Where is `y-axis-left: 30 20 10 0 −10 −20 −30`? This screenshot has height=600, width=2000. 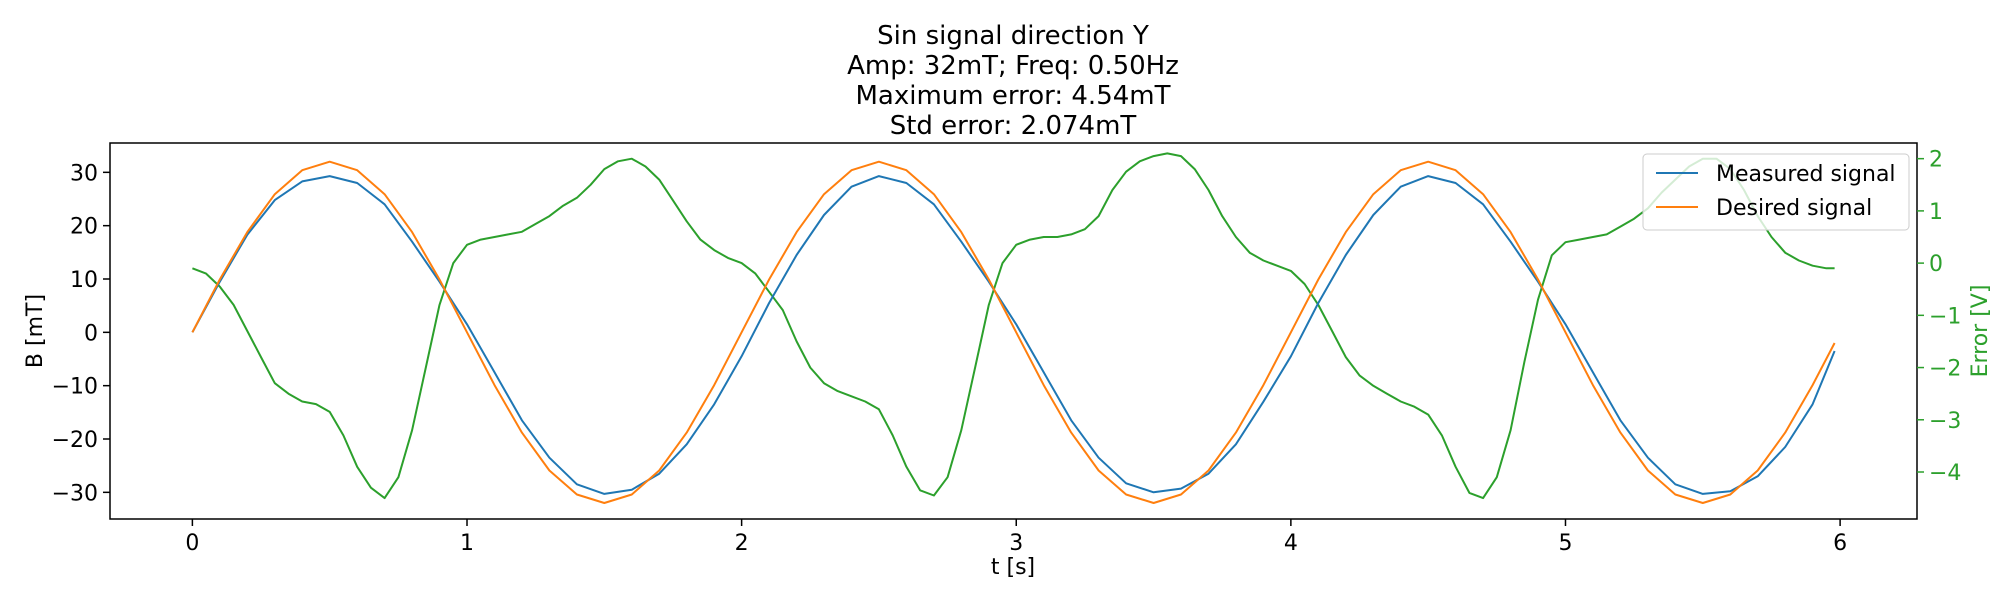 y-axis-left: 30 20 10 0 −10 −20 −30 is located at coordinates (81, 333).